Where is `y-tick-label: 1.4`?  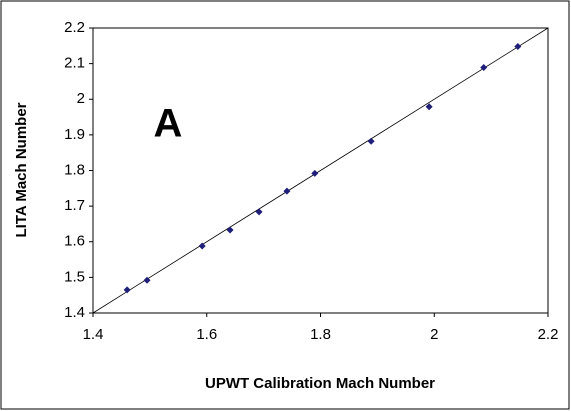
y-tick-label: 1.4 is located at coordinates (74, 312).